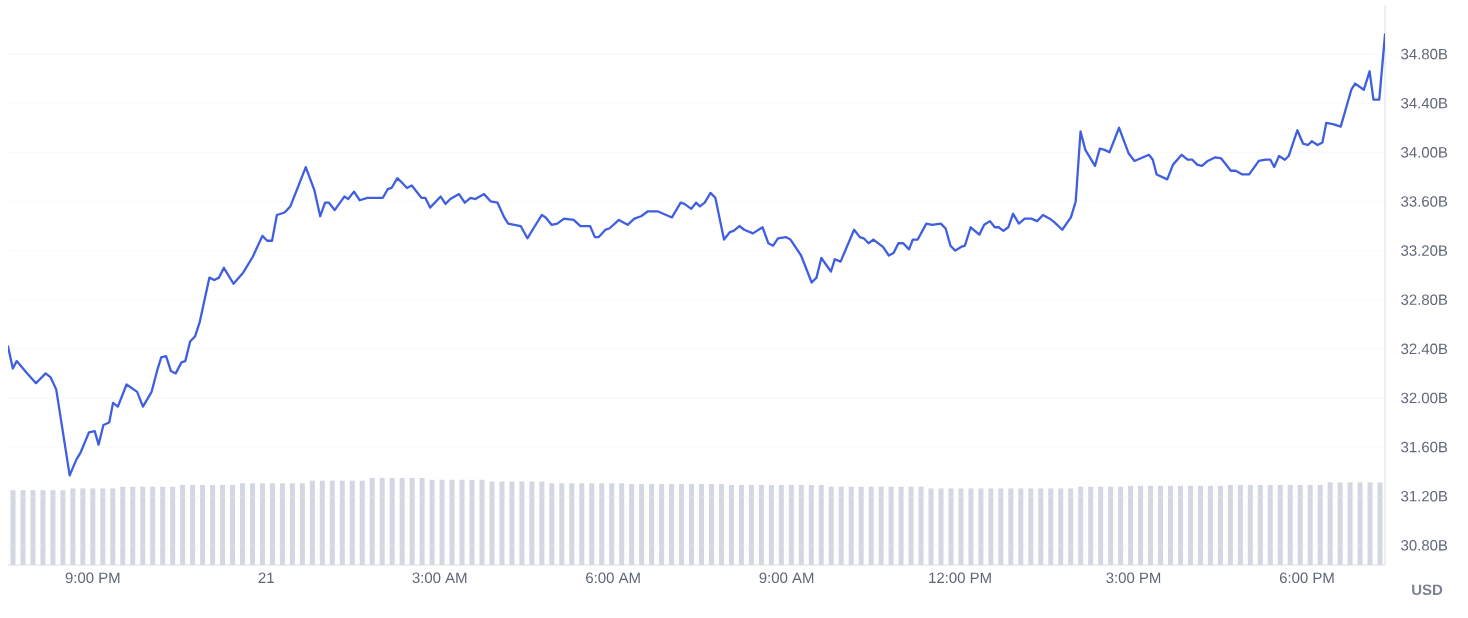 The width and height of the screenshot is (1468, 618). Describe the element at coordinates (1424, 349) in the screenshot. I see `y-tick-label: 32.40B` at that location.